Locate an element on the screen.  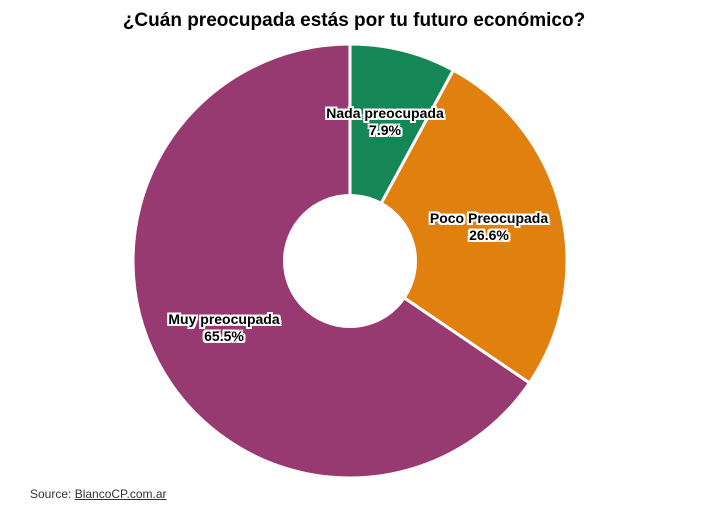
source-line: Source: BlancoCP.com.ar is located at coordinates (98, 494).